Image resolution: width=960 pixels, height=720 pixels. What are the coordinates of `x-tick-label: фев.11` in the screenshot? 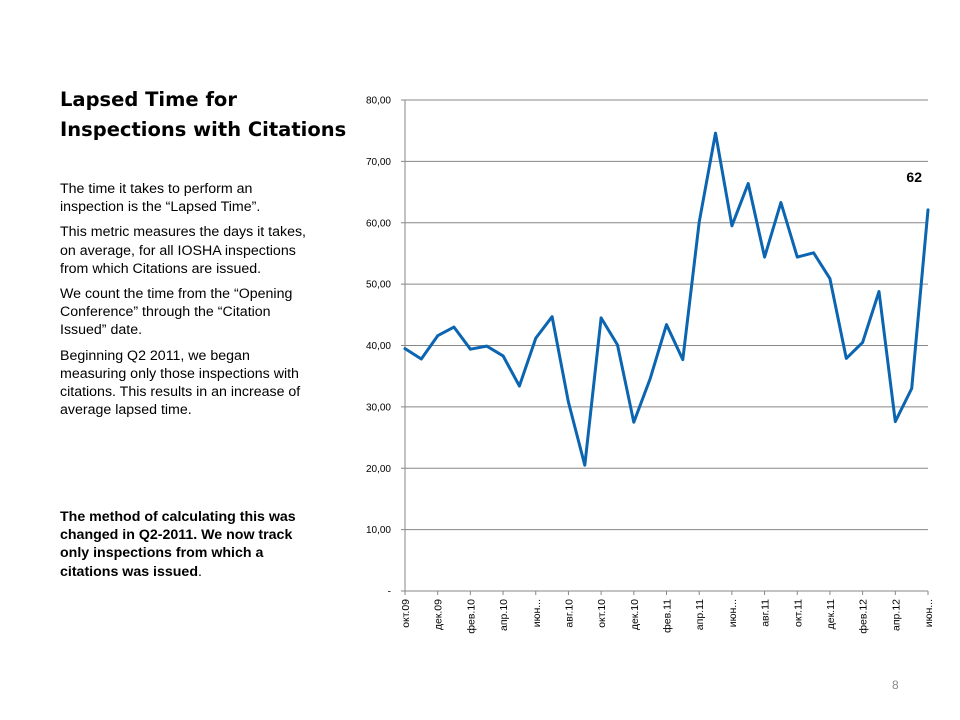 It's located at (668, 616).